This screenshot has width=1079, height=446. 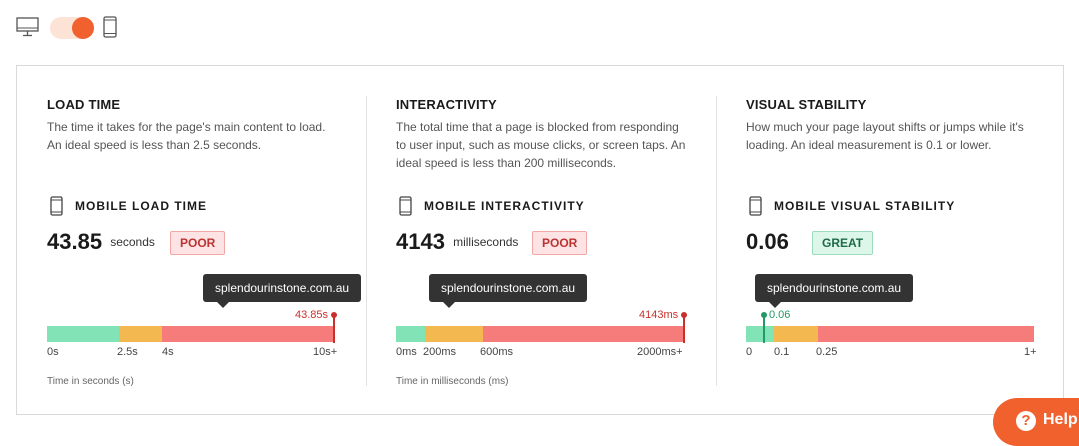 I want to click on interactivity-unit: milliseconds, so click(x=486, y=242).